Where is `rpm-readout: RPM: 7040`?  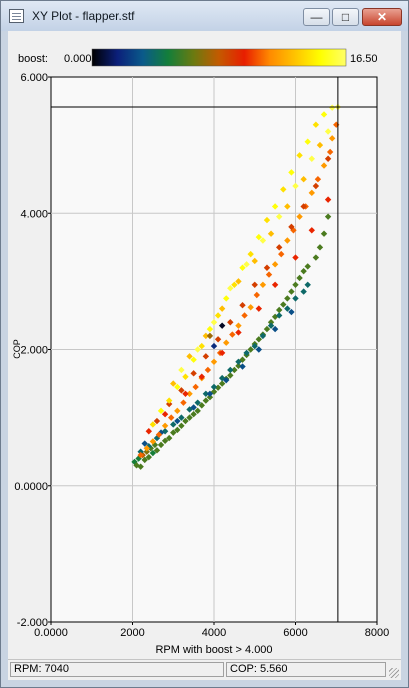 rpm-readout: RPM: 7040 is located at coordinates (117, 669).